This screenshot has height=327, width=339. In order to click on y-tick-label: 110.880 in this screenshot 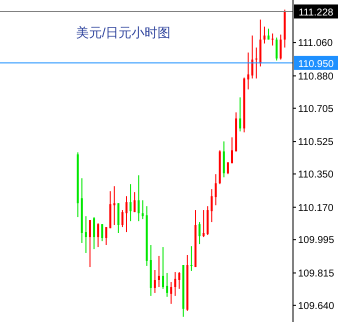, I will do `click(316, 76)`.